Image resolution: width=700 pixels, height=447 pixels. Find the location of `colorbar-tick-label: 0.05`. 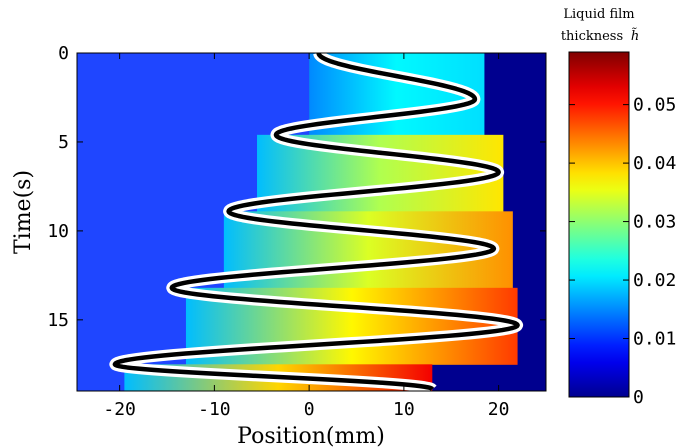

colorbar-tick-label: 0.05 is located at coordinates (654, 105).